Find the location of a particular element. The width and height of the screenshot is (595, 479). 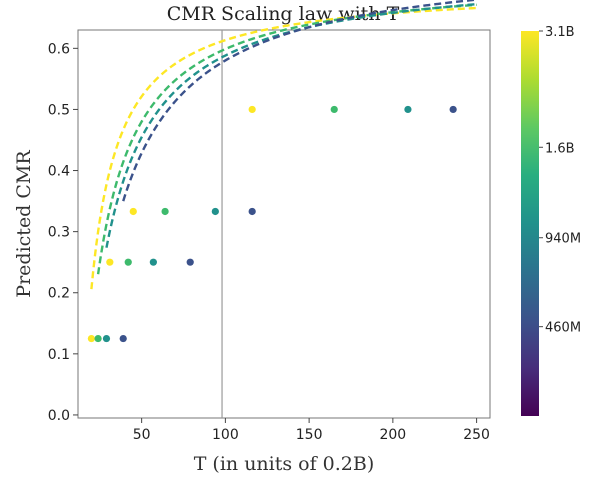

x-axis-ticks: 50 100 150 200 250 is located at coordinates (311, 430).